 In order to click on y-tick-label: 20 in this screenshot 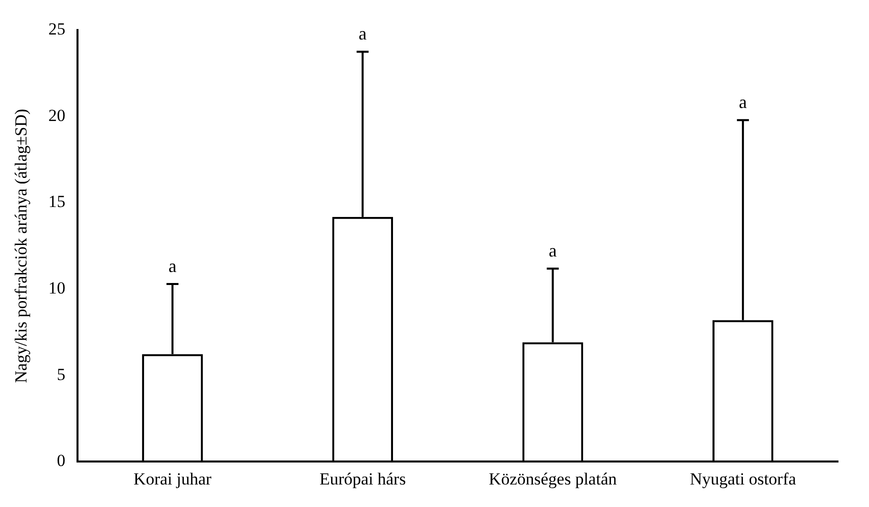, I will do `click(57, 115)`.